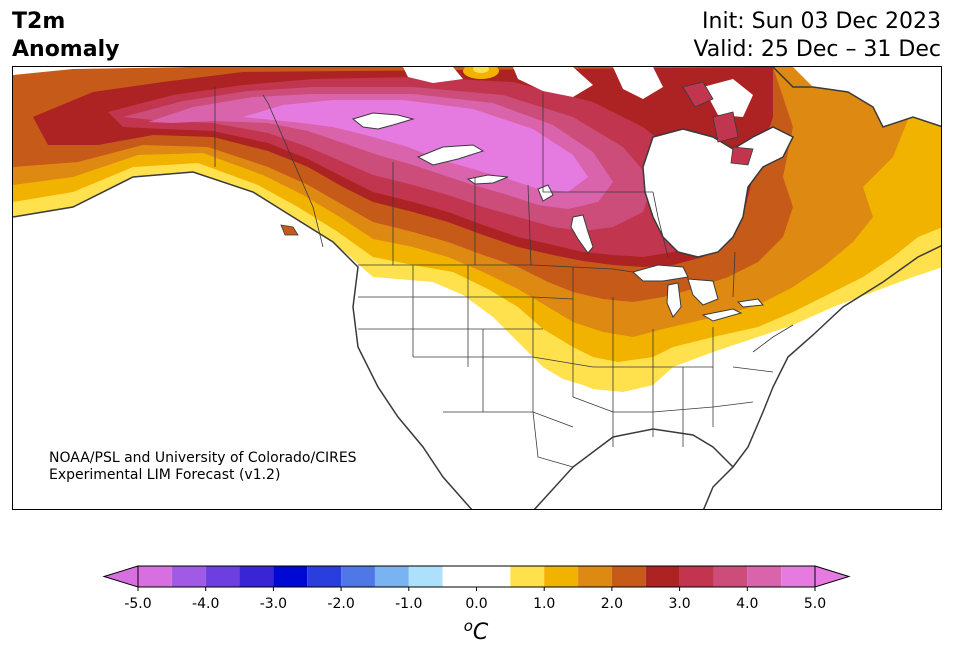 This screenshot has height=660, width=953. What do you see at coordinates (39, 21) in the screenshot?
I see `title-variable: T2m` at bounding box center [39, 21].